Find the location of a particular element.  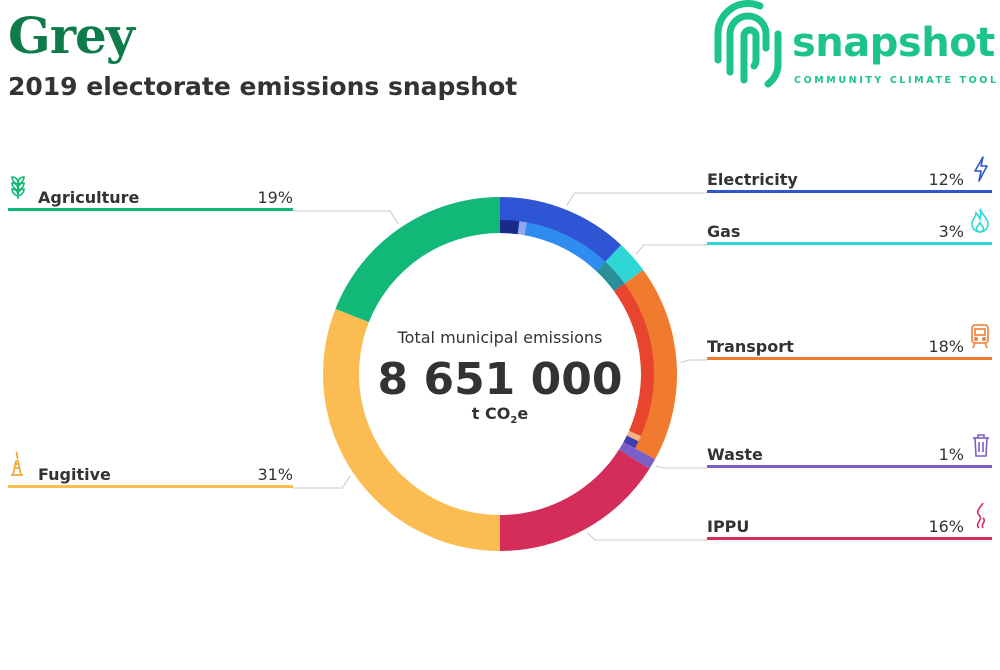

oil-rig-icon is located at coordinates (17, 466).